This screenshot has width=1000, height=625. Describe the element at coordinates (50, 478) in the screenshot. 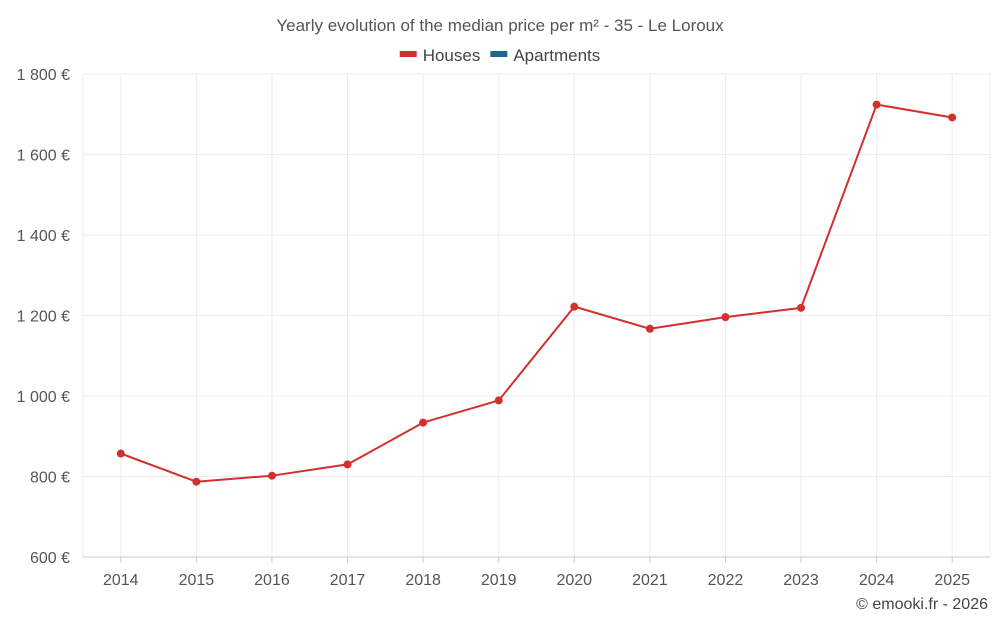

I see `y-tick-label: 800 €` at that location.